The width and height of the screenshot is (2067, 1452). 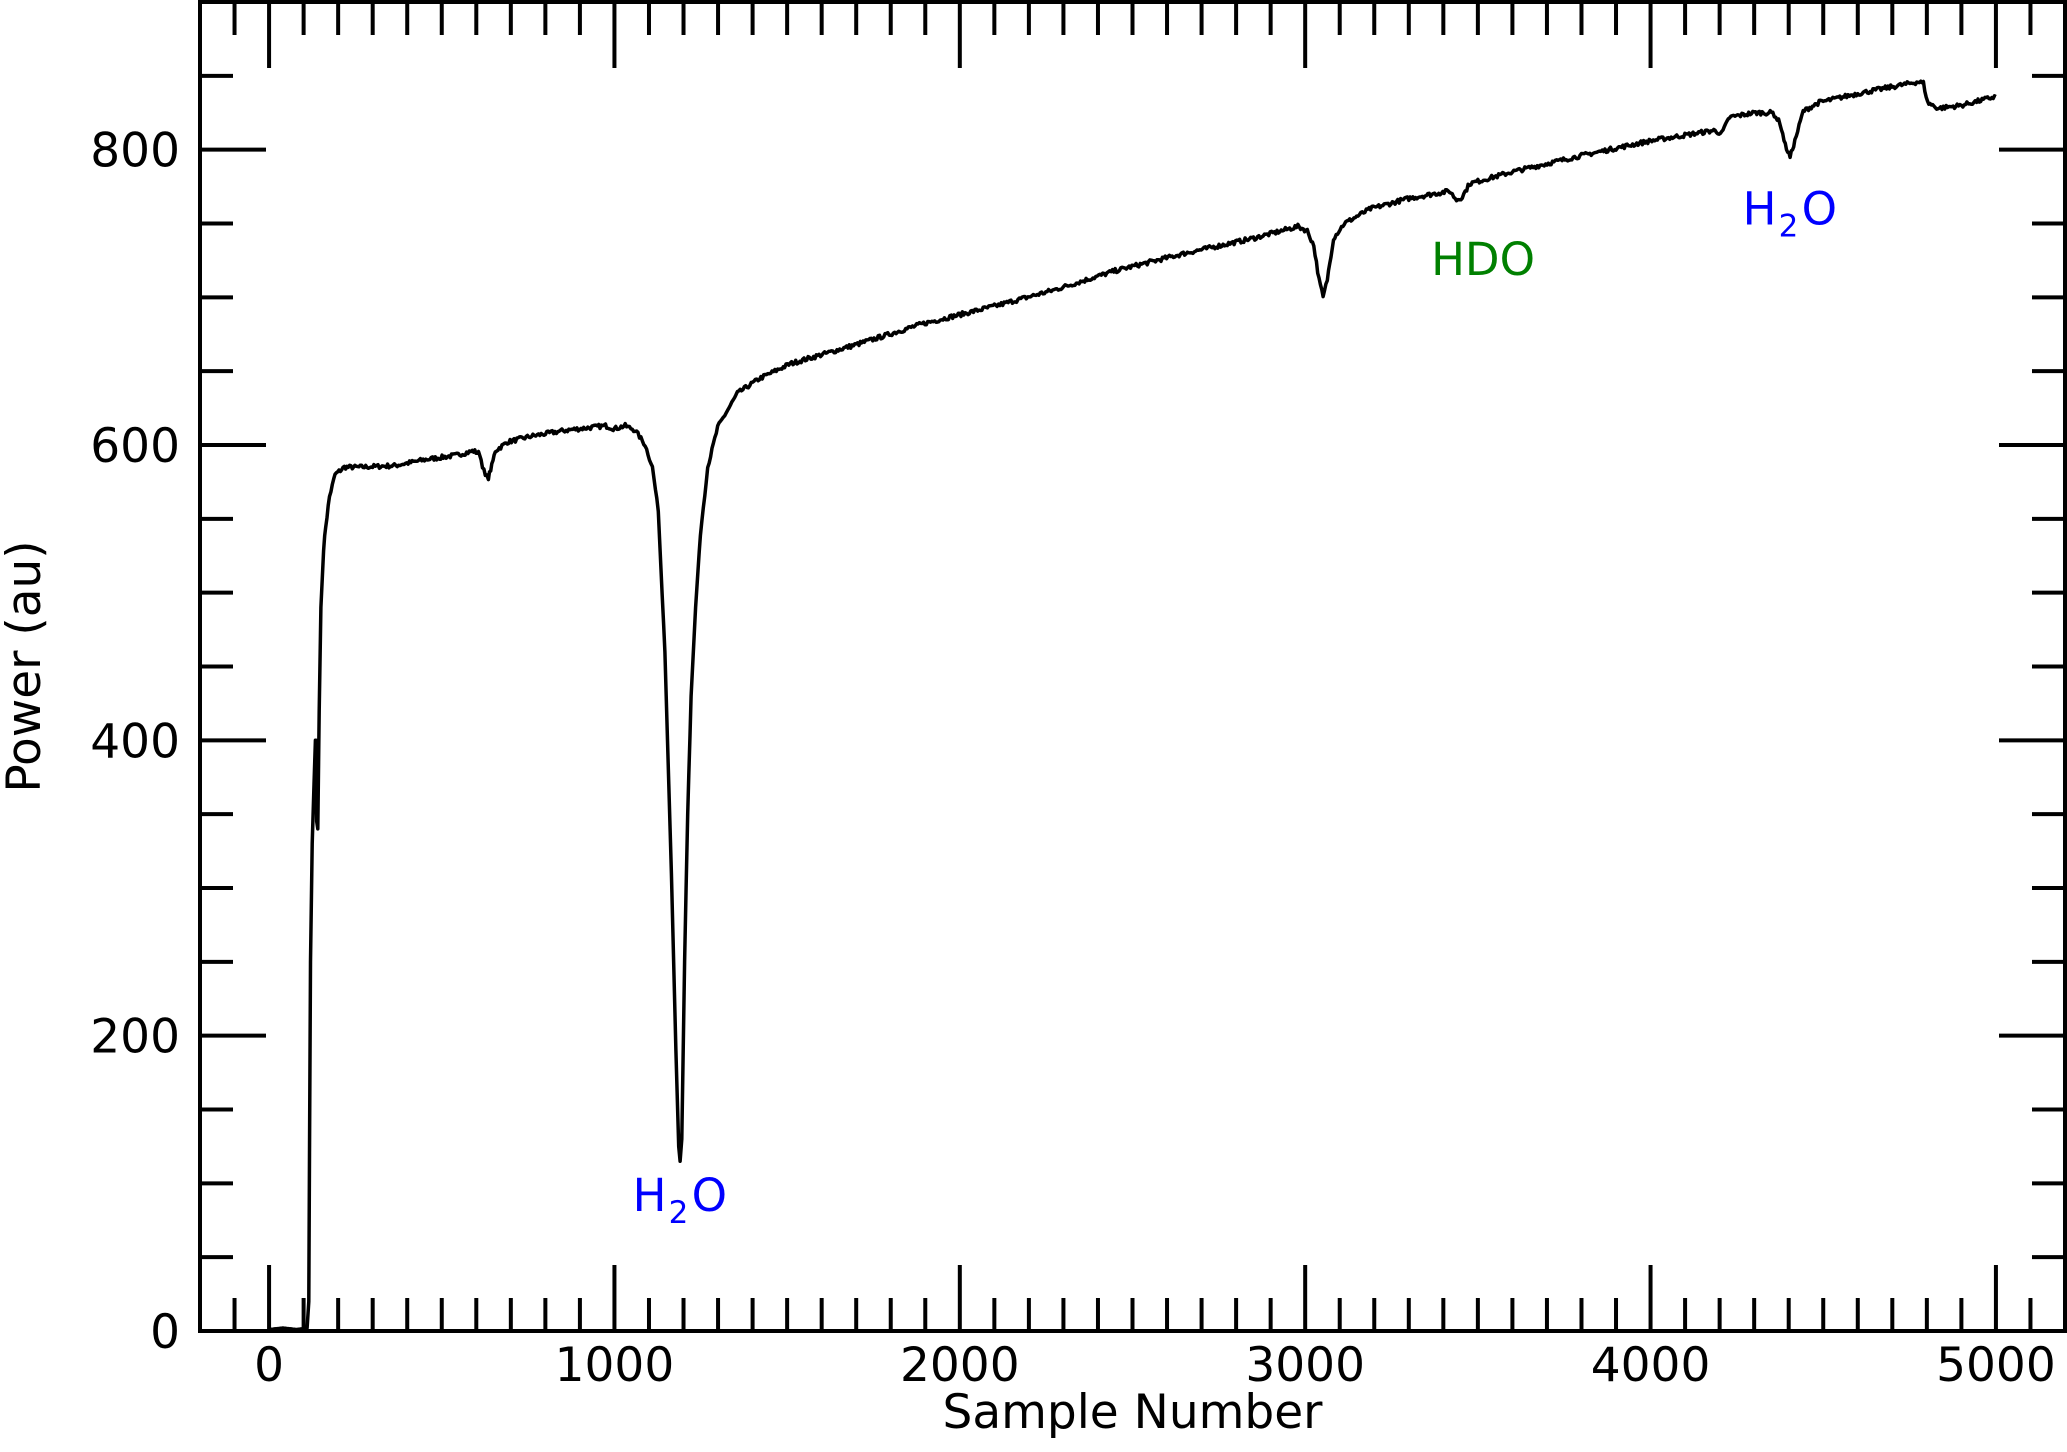 What do you see at coordinates (135, 1037) in the screenshot?
I see `y-tick-label: 200` at bounding box center [135, 1037].